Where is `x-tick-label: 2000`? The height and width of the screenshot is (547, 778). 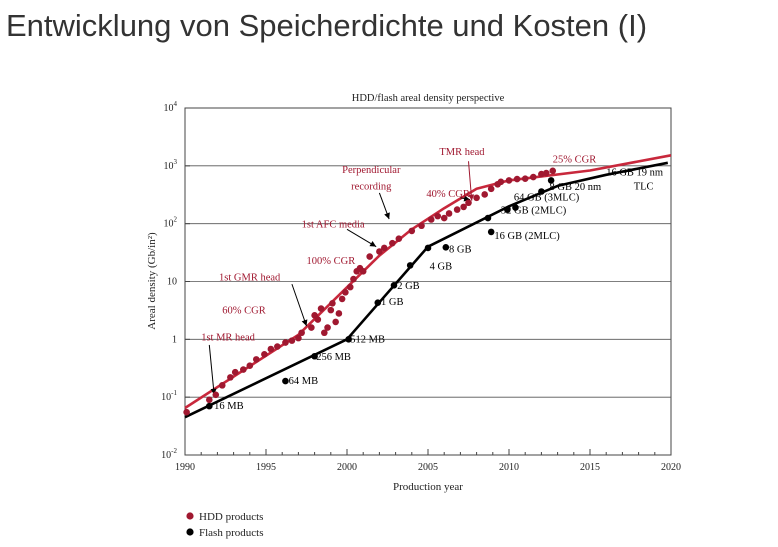
x-tick-label: 2000 is located at coordinates (347, 467).